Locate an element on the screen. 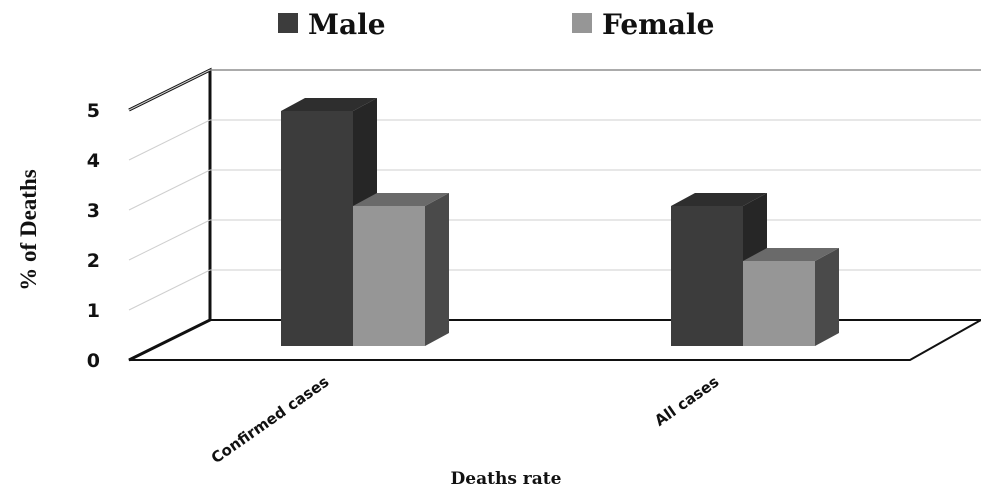  y-tick-label: 4 is located at coordinates (93, 161).